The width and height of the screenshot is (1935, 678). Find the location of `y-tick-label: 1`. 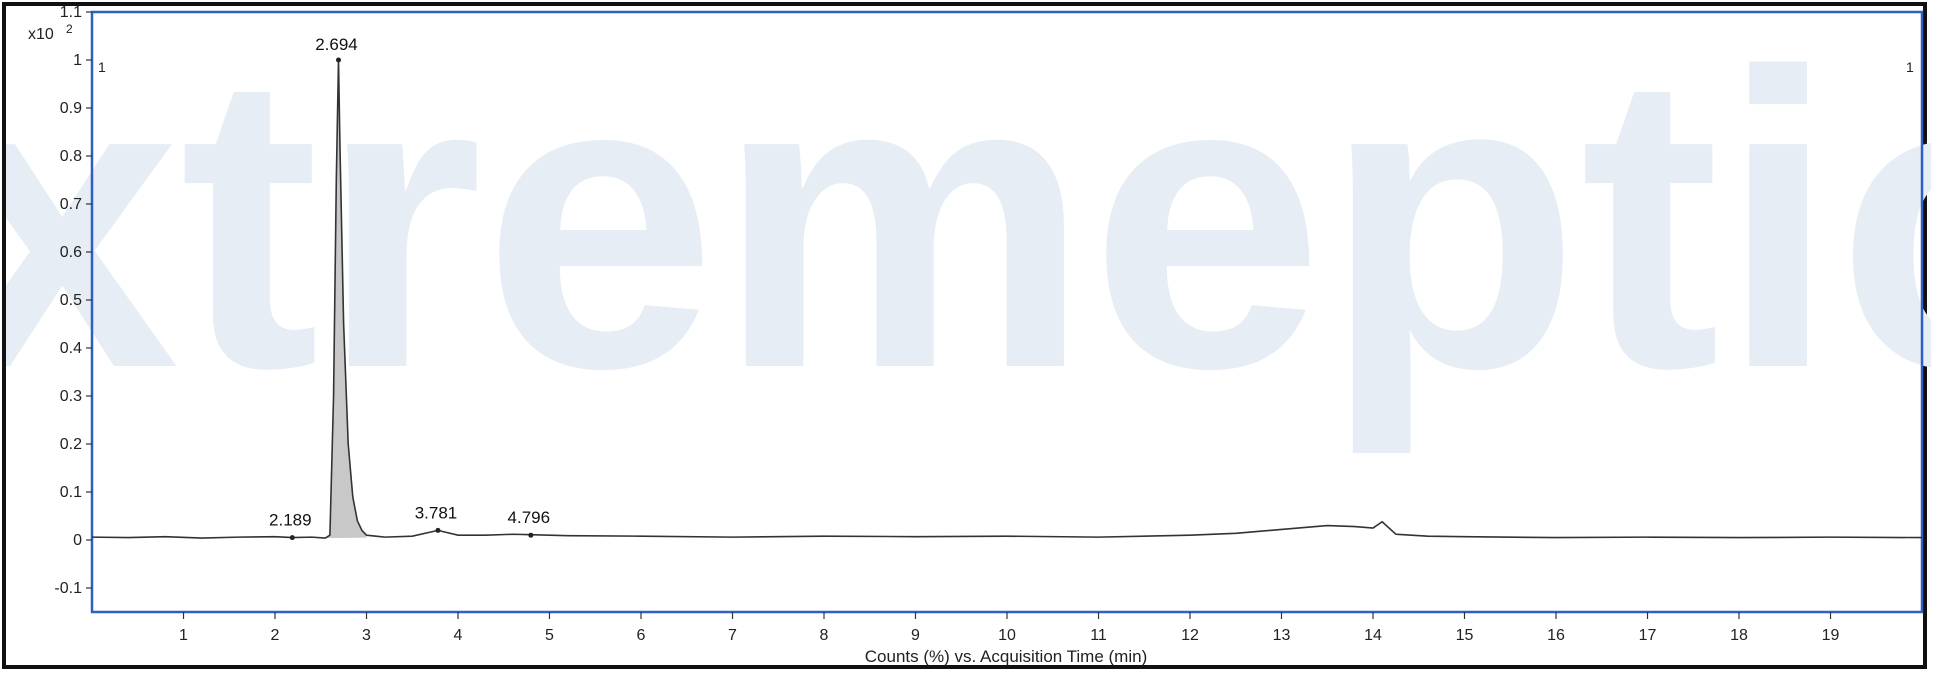

y-tick-label: 1 is located at coordinates (77, 60).